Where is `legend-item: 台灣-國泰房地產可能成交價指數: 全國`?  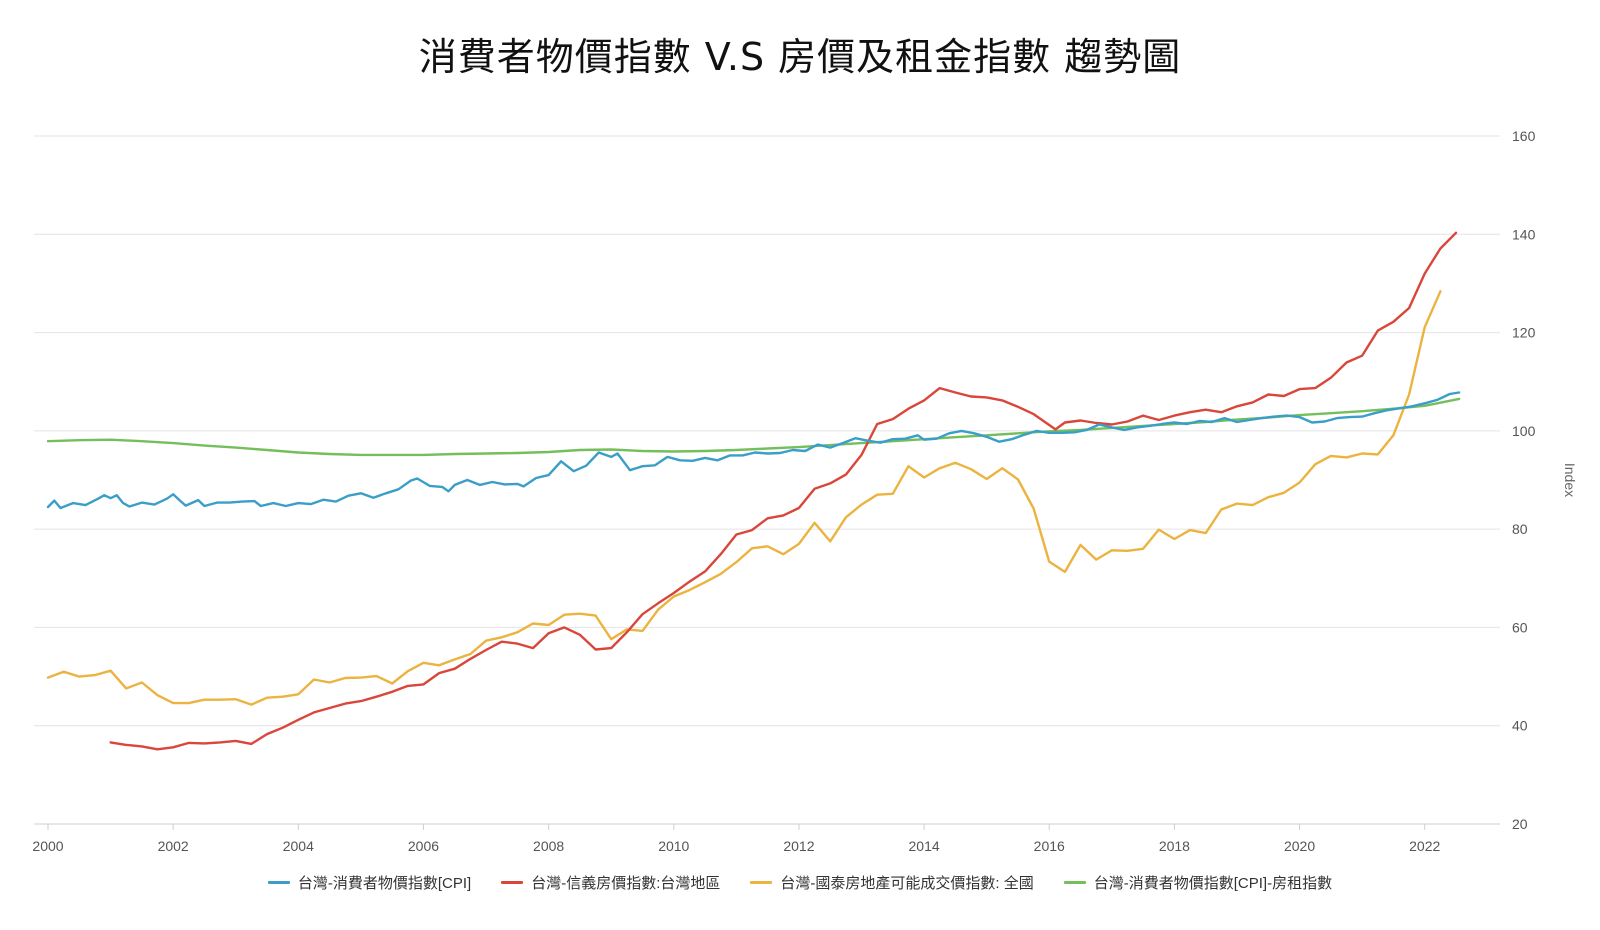
legend-item: 台灣-國泰房地產可能成交價指數: 全國 is located at coordinates (892, 882).